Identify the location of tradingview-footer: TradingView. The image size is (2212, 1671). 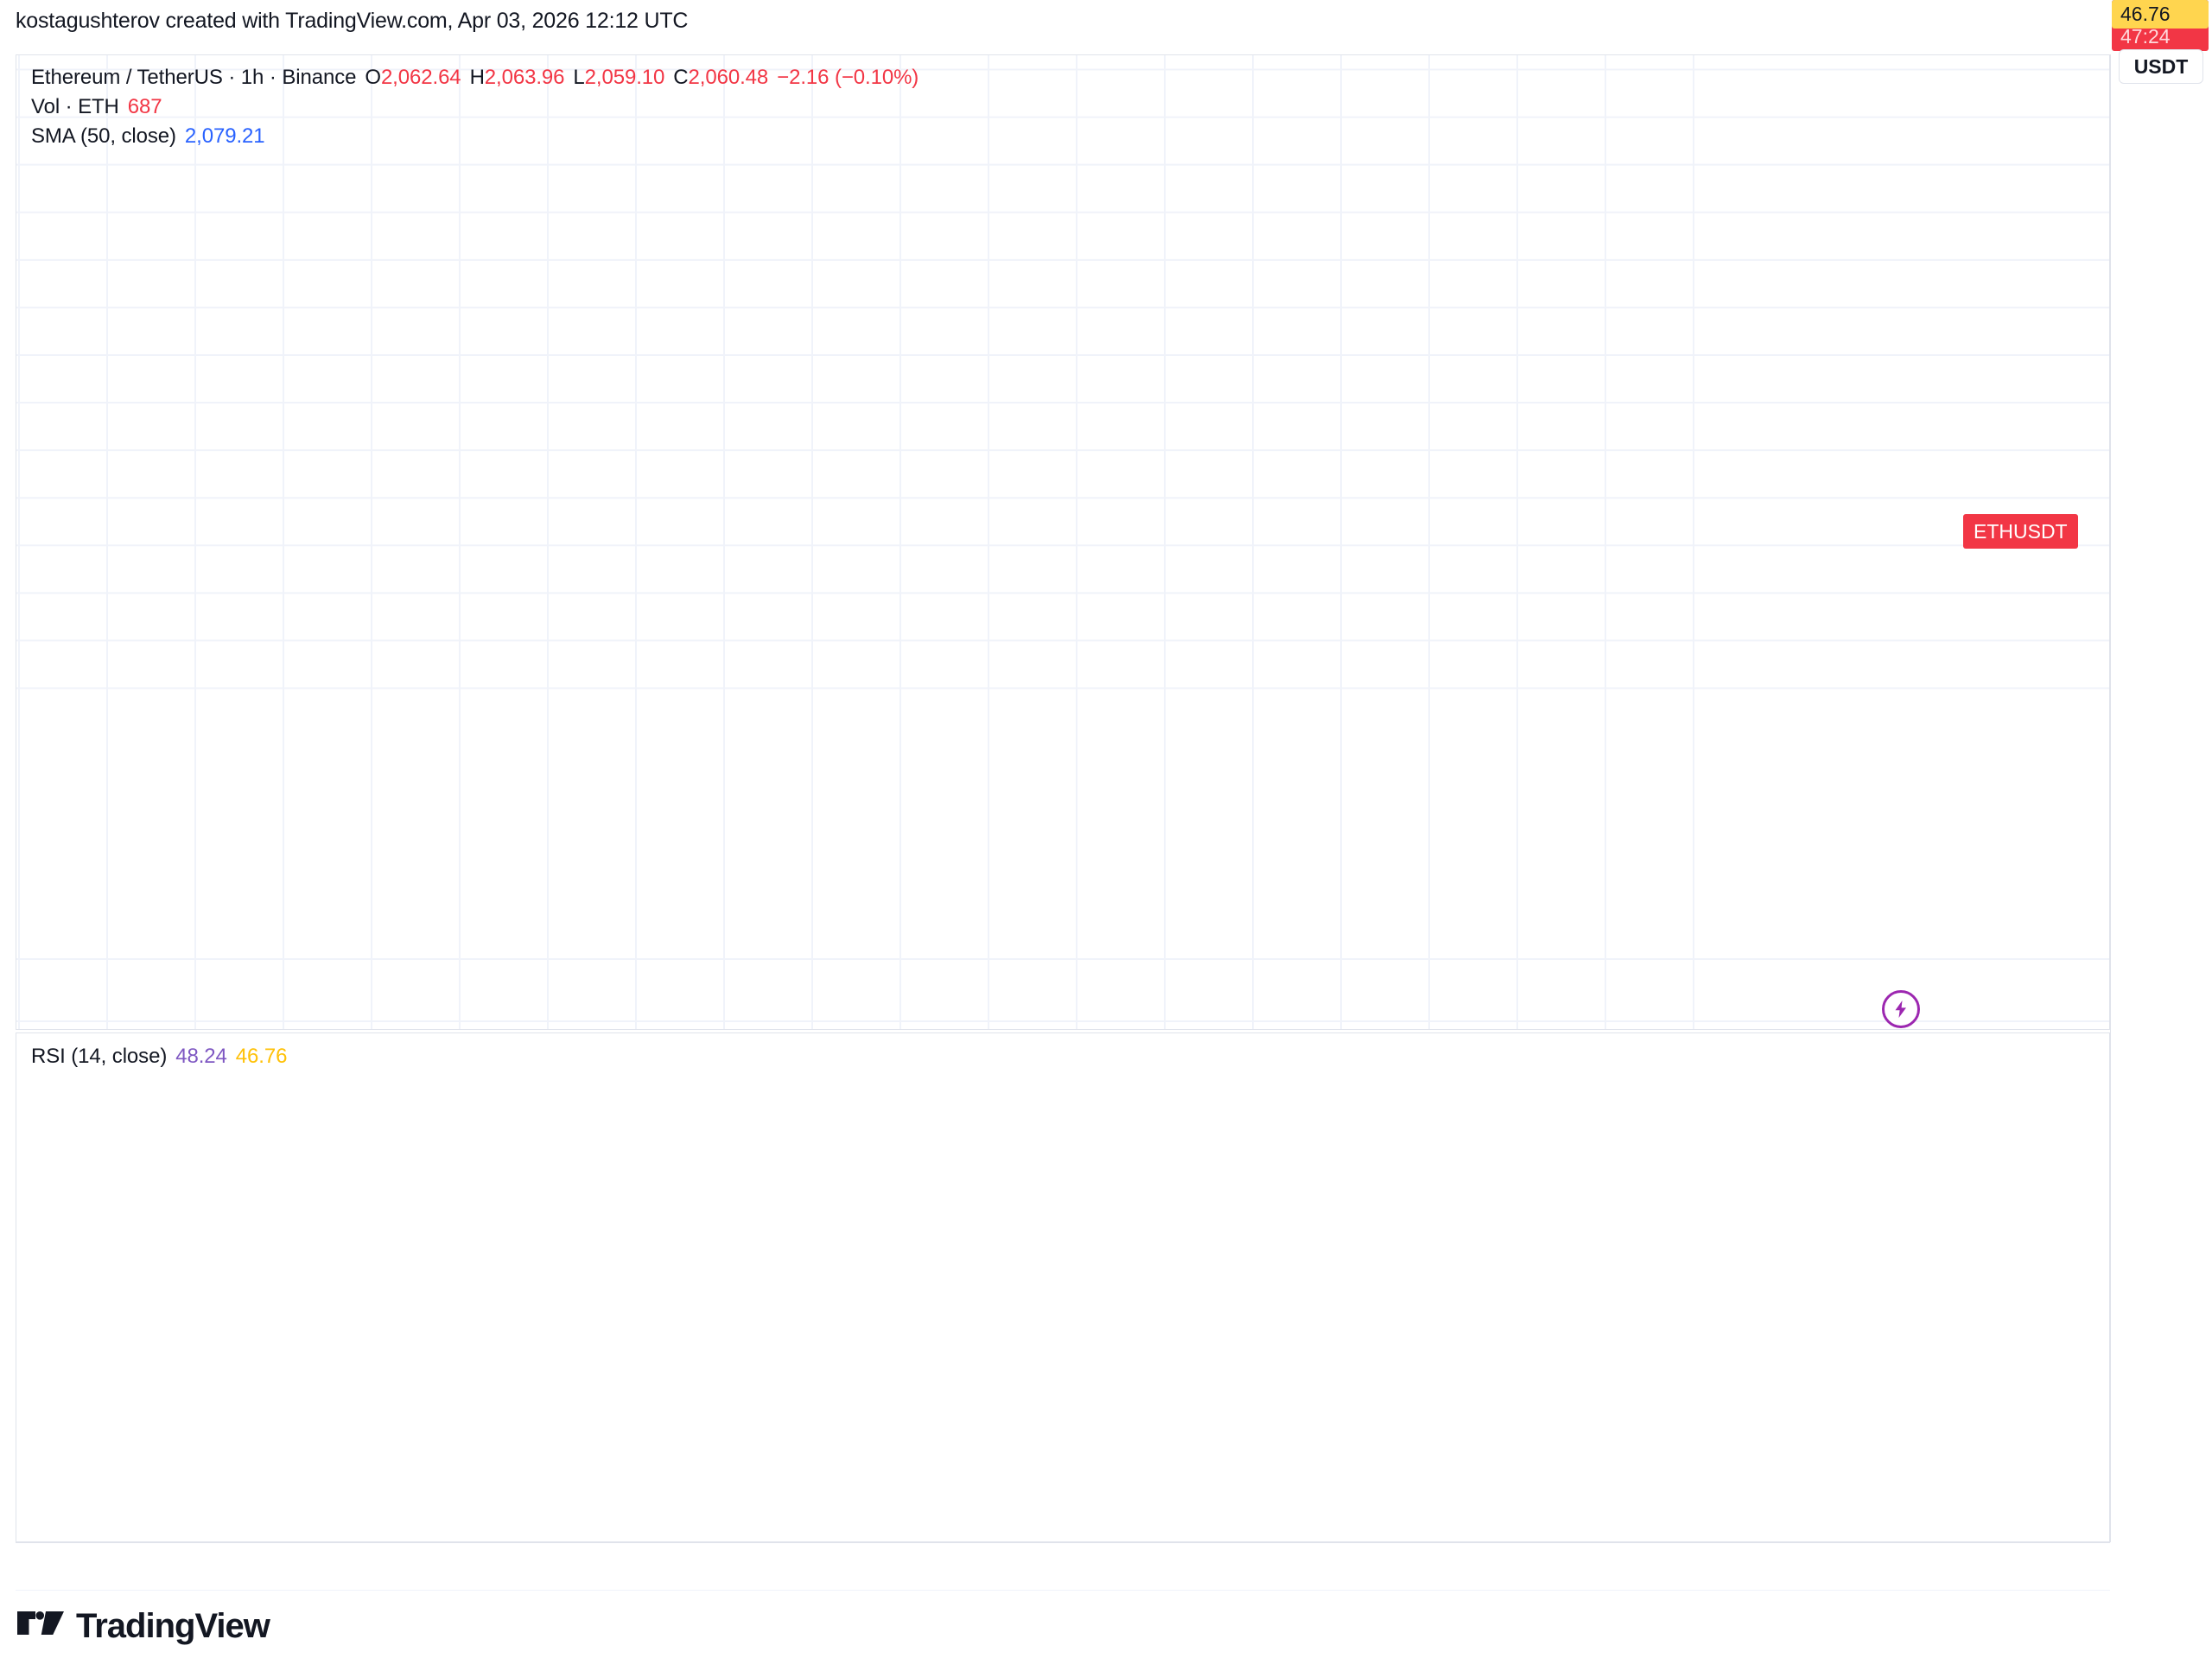
(143, 1626).